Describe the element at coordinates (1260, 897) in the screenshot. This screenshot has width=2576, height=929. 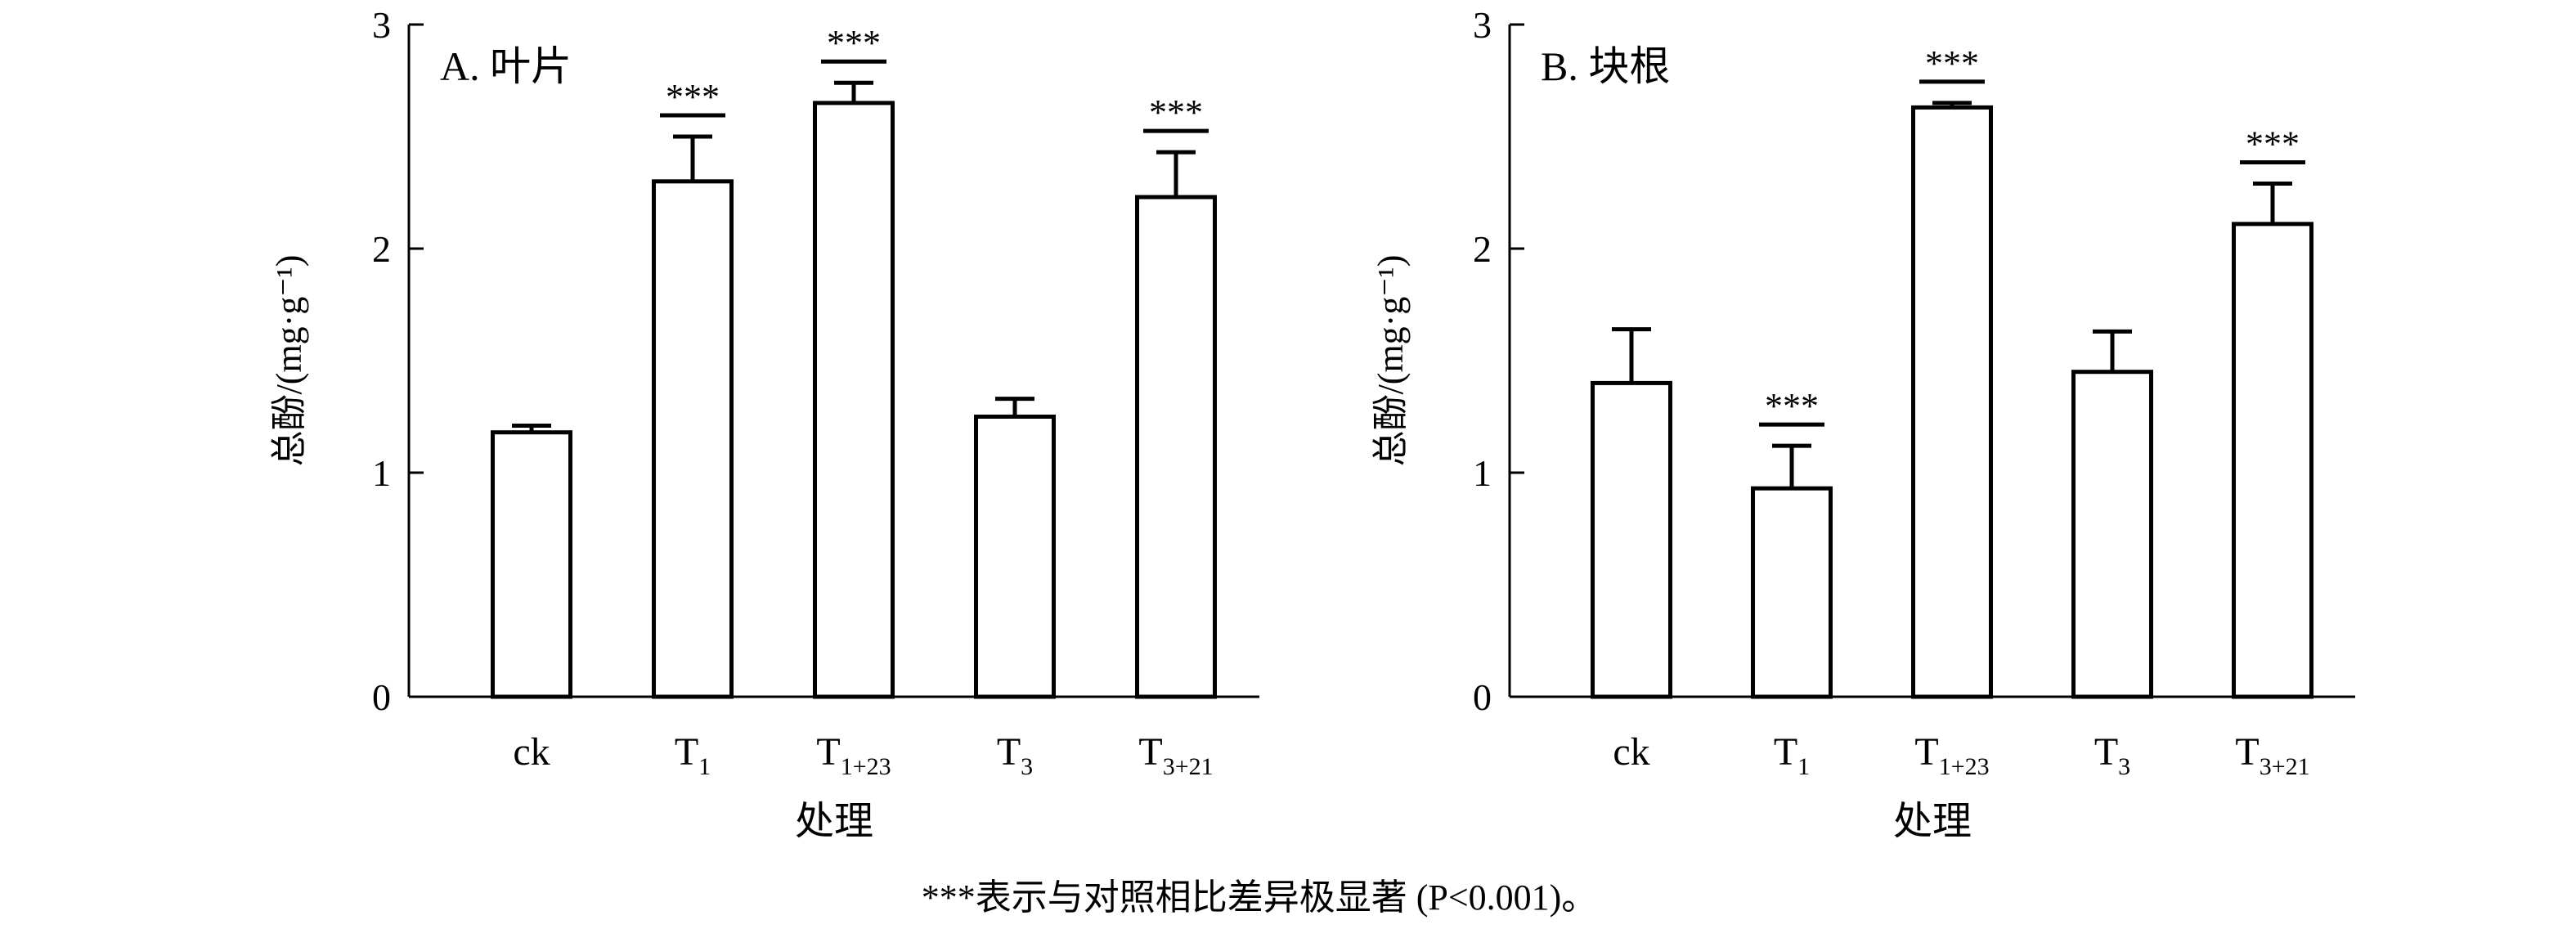
I see `figure-caption: ***表示与对照相比差异极显著 (P<0.001)。` at that location.